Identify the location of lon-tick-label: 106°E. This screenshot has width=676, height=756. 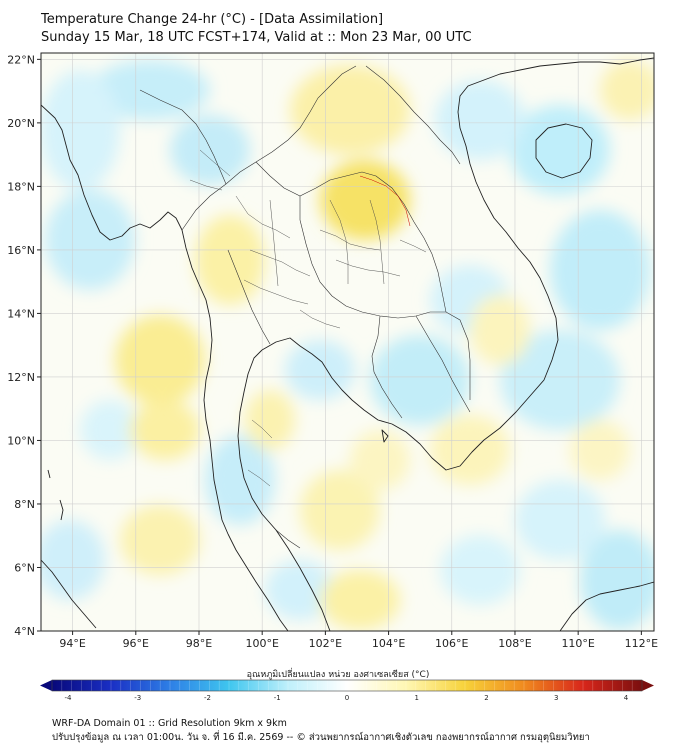
(451, 643).